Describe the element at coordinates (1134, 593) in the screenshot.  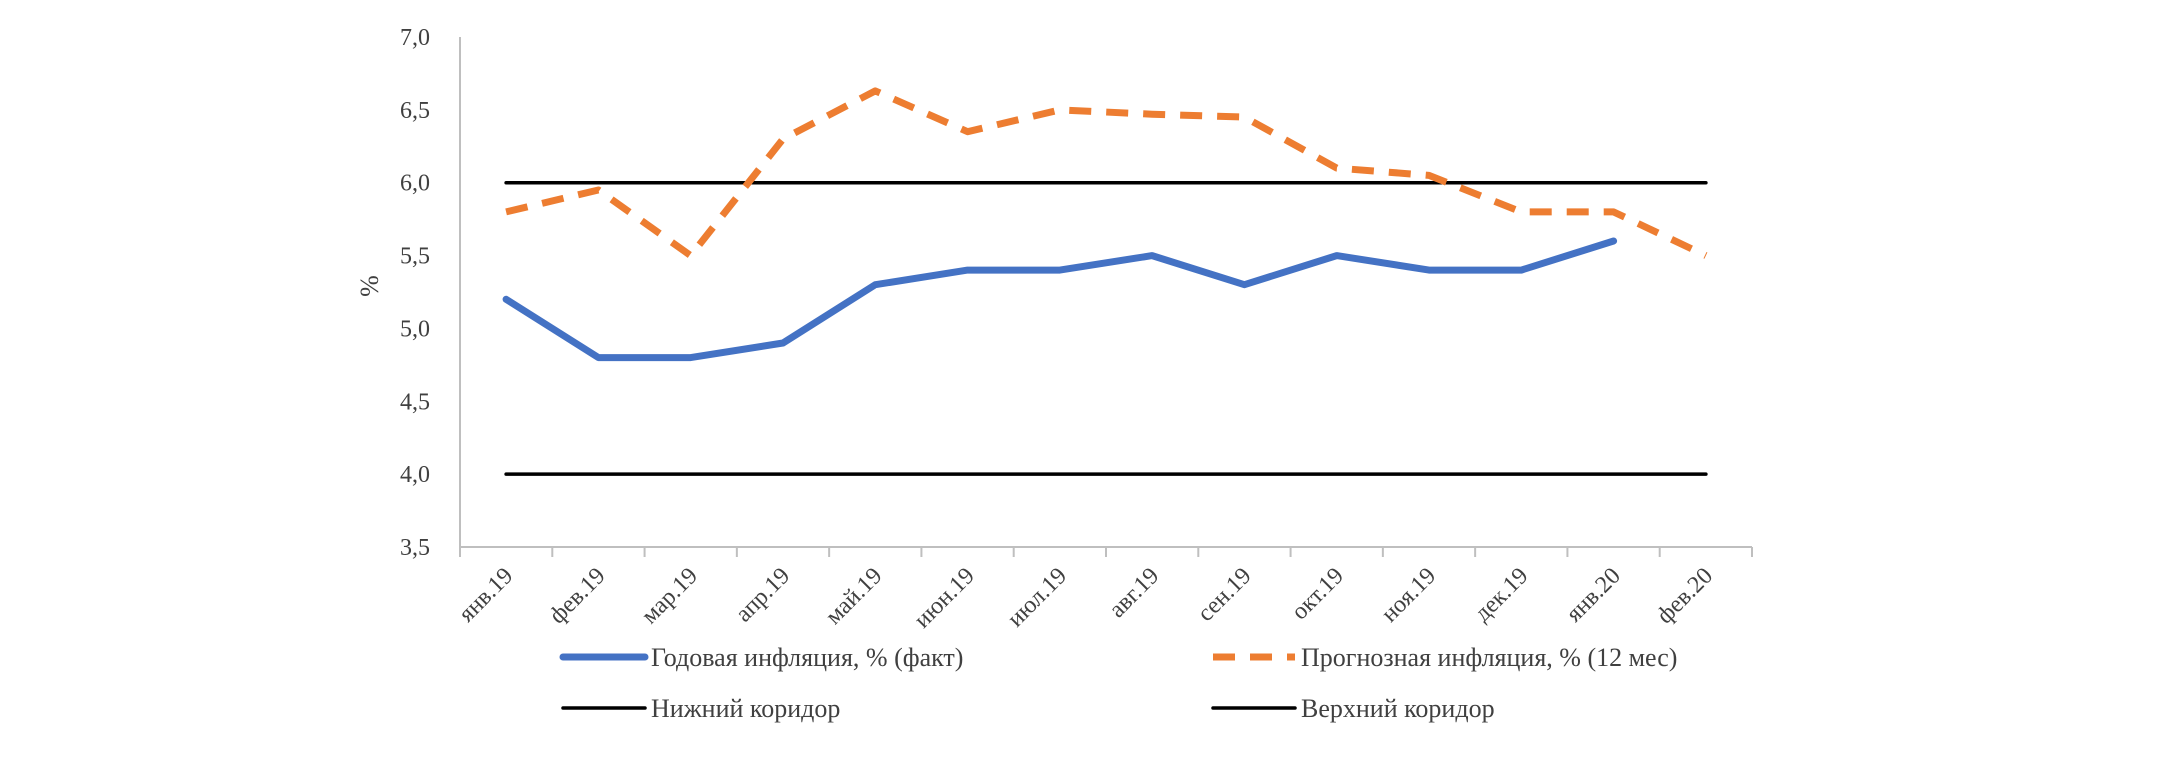
I see `x-tick-label: авг.19` at that location.